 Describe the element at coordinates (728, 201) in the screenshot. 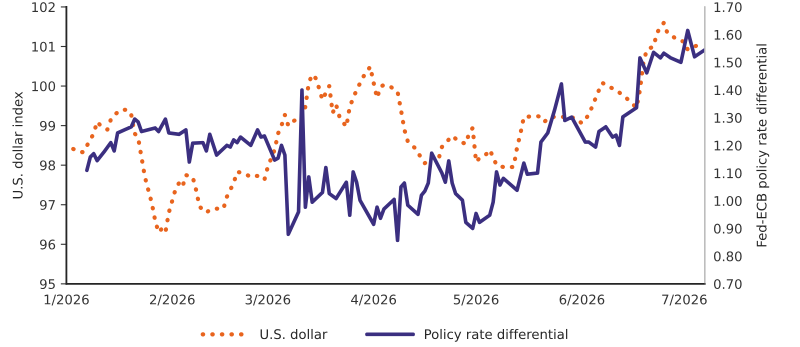

I see `y2-tick-label: 1.00` at that location.